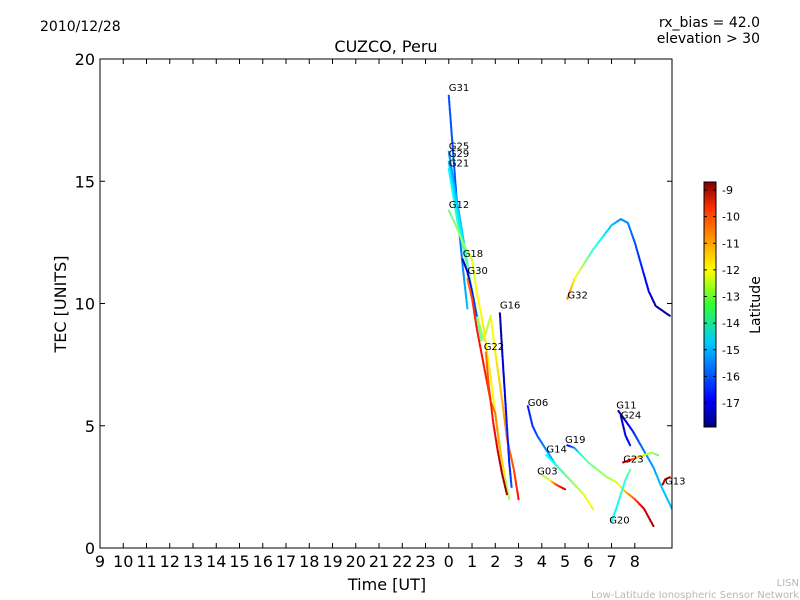  Describe the element at coordinates (459, 154) in the screenshot. I see `series-label: G29` at that location.